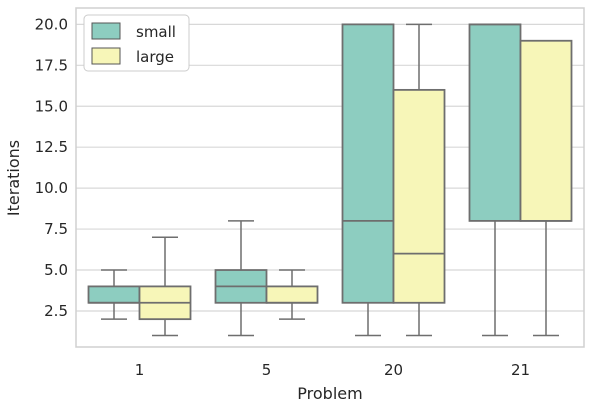  What do you see at coordinates (51, 24) in the screenshot?
I see `y-tick-label: 20.0` at bounding box center [51, 24].